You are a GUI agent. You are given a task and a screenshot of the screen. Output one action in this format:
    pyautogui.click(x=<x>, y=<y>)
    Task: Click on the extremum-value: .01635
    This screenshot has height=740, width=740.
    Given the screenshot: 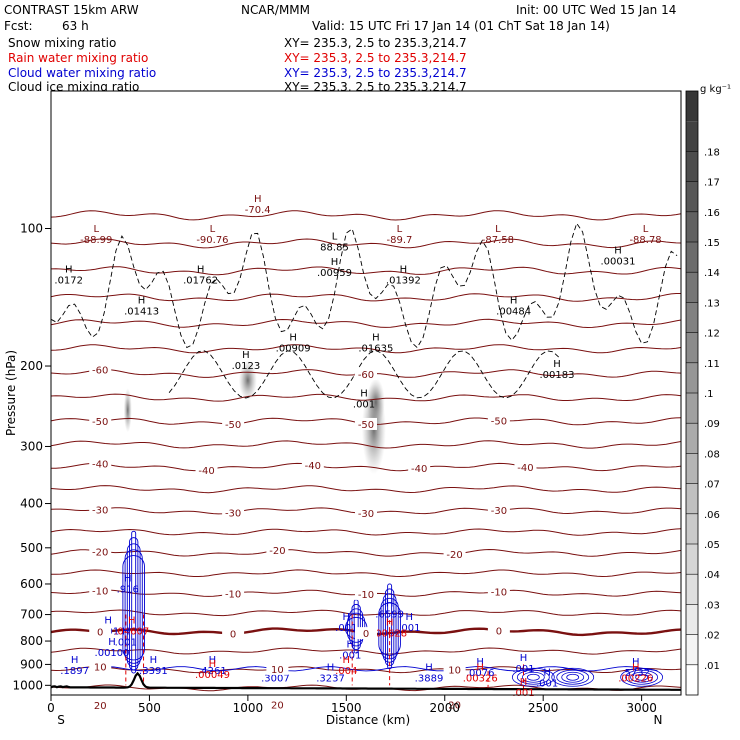 What is the action you would take?
    pyautogui.click(x=375, y=348)
    